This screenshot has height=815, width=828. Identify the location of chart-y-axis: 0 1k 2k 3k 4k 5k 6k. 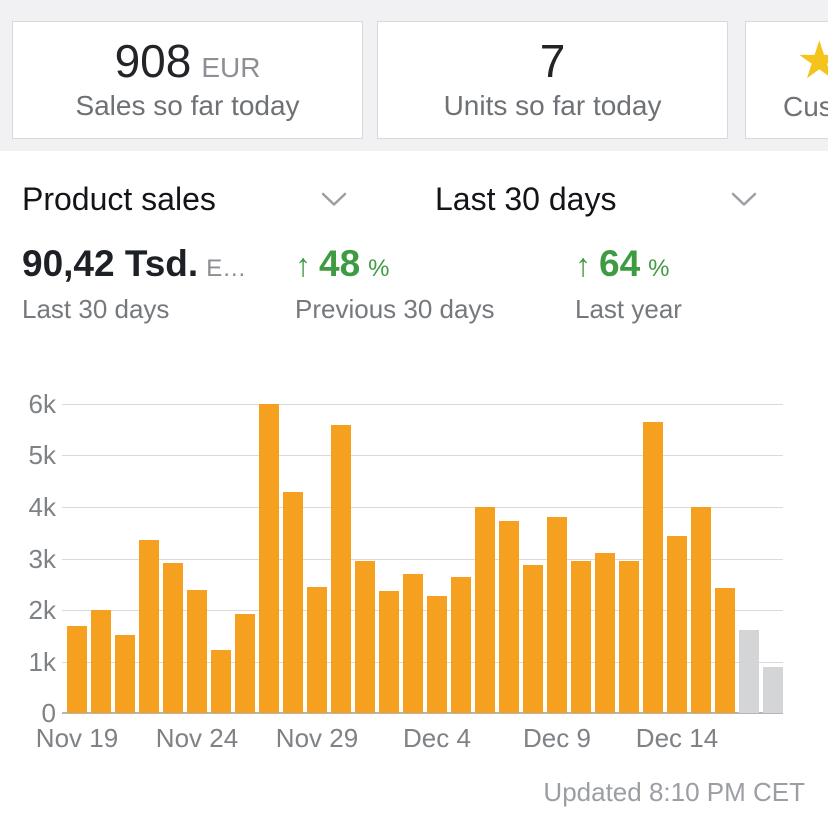
(28, 558).